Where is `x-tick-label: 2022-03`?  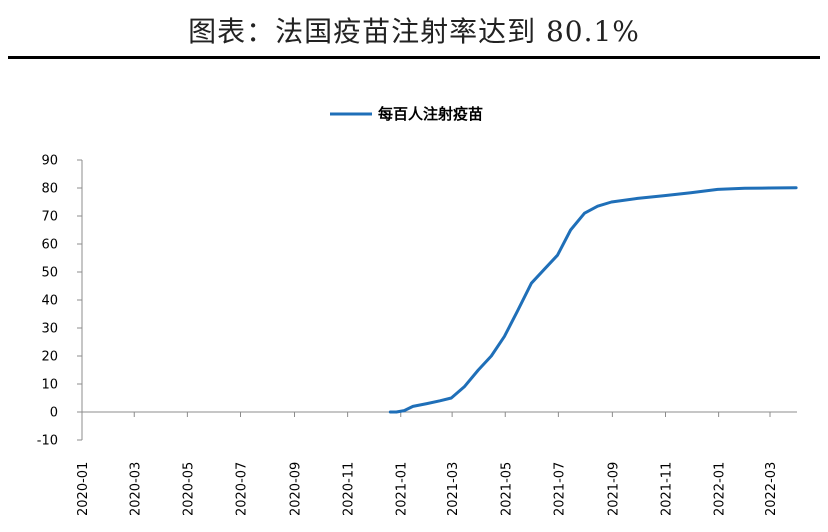
x-tick-label: 2022-03 is located at coordinates (771, 489).